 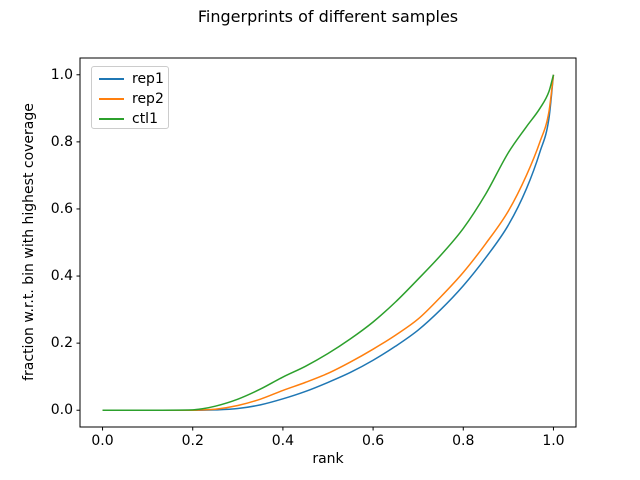 What do you see at coordinates (111, 99) in the screenshot?
I see `legend-swatch-rep2` at bounding box center [111, 99].